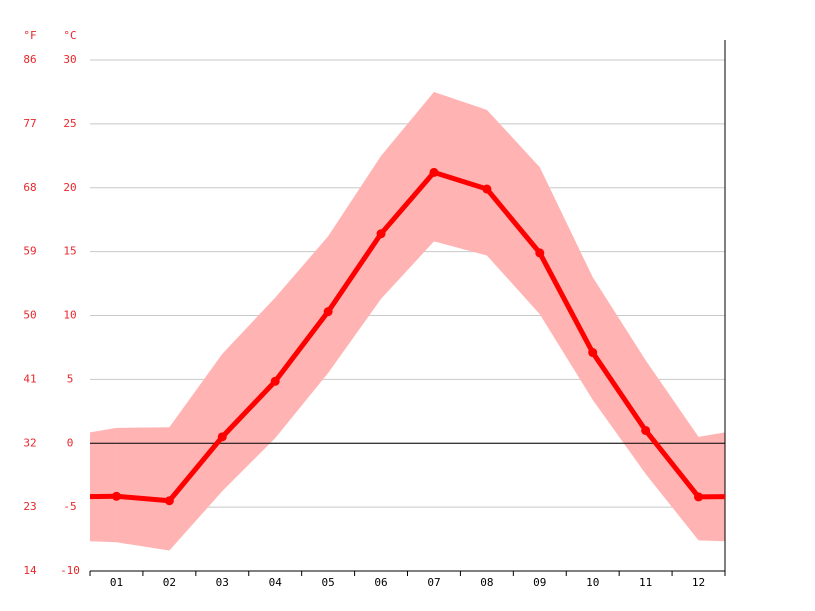  What do you see at coordinates (29, 315) in the screenshot?
I see `y2-tick-label: 50` at bounding box center [29, 315].